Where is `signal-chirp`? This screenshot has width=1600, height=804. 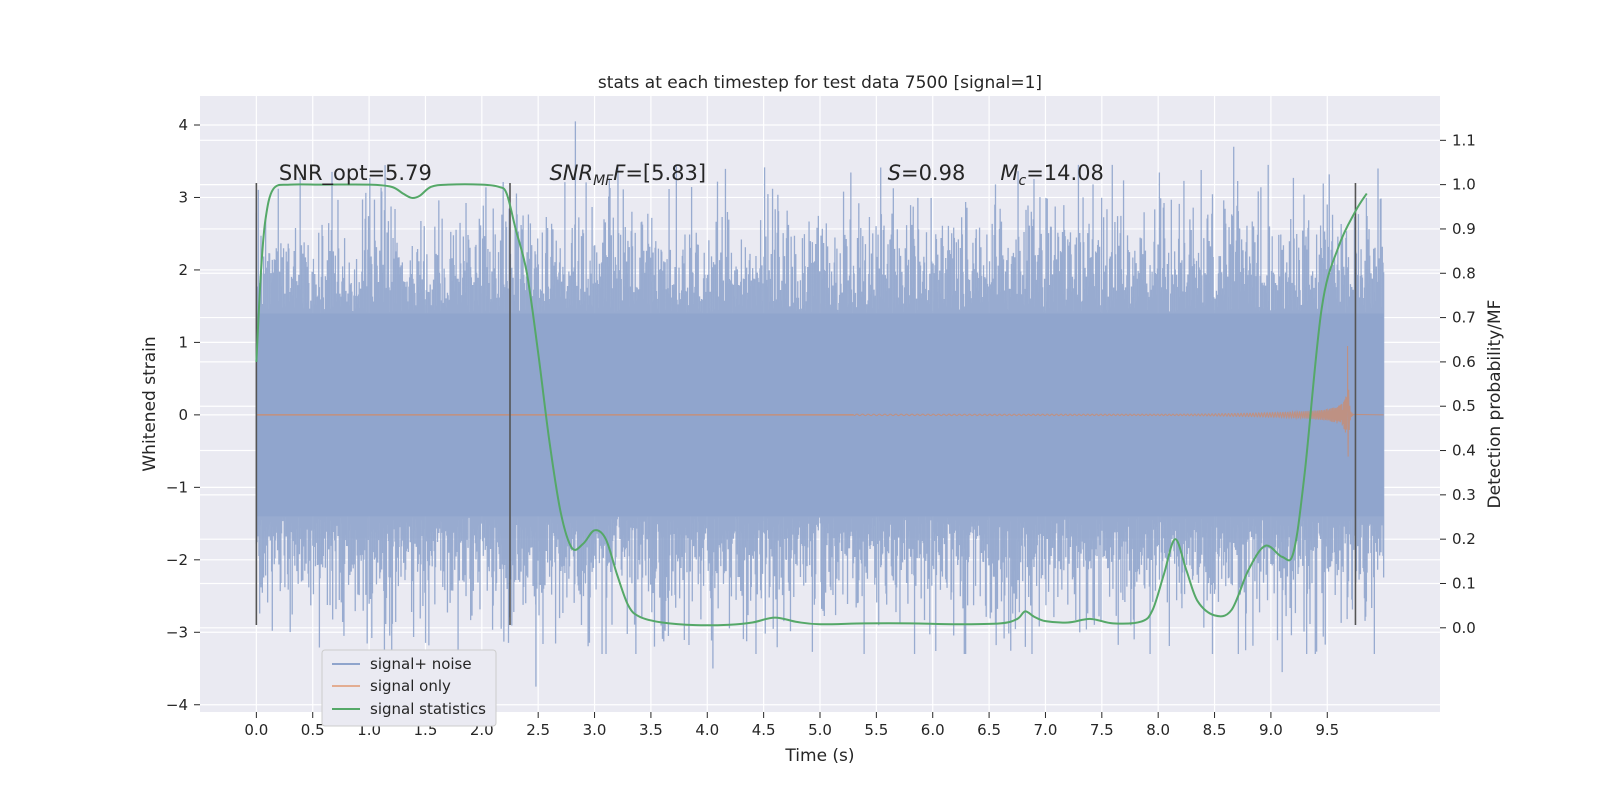
signal-chirp is located at coordinates (1118, 401).